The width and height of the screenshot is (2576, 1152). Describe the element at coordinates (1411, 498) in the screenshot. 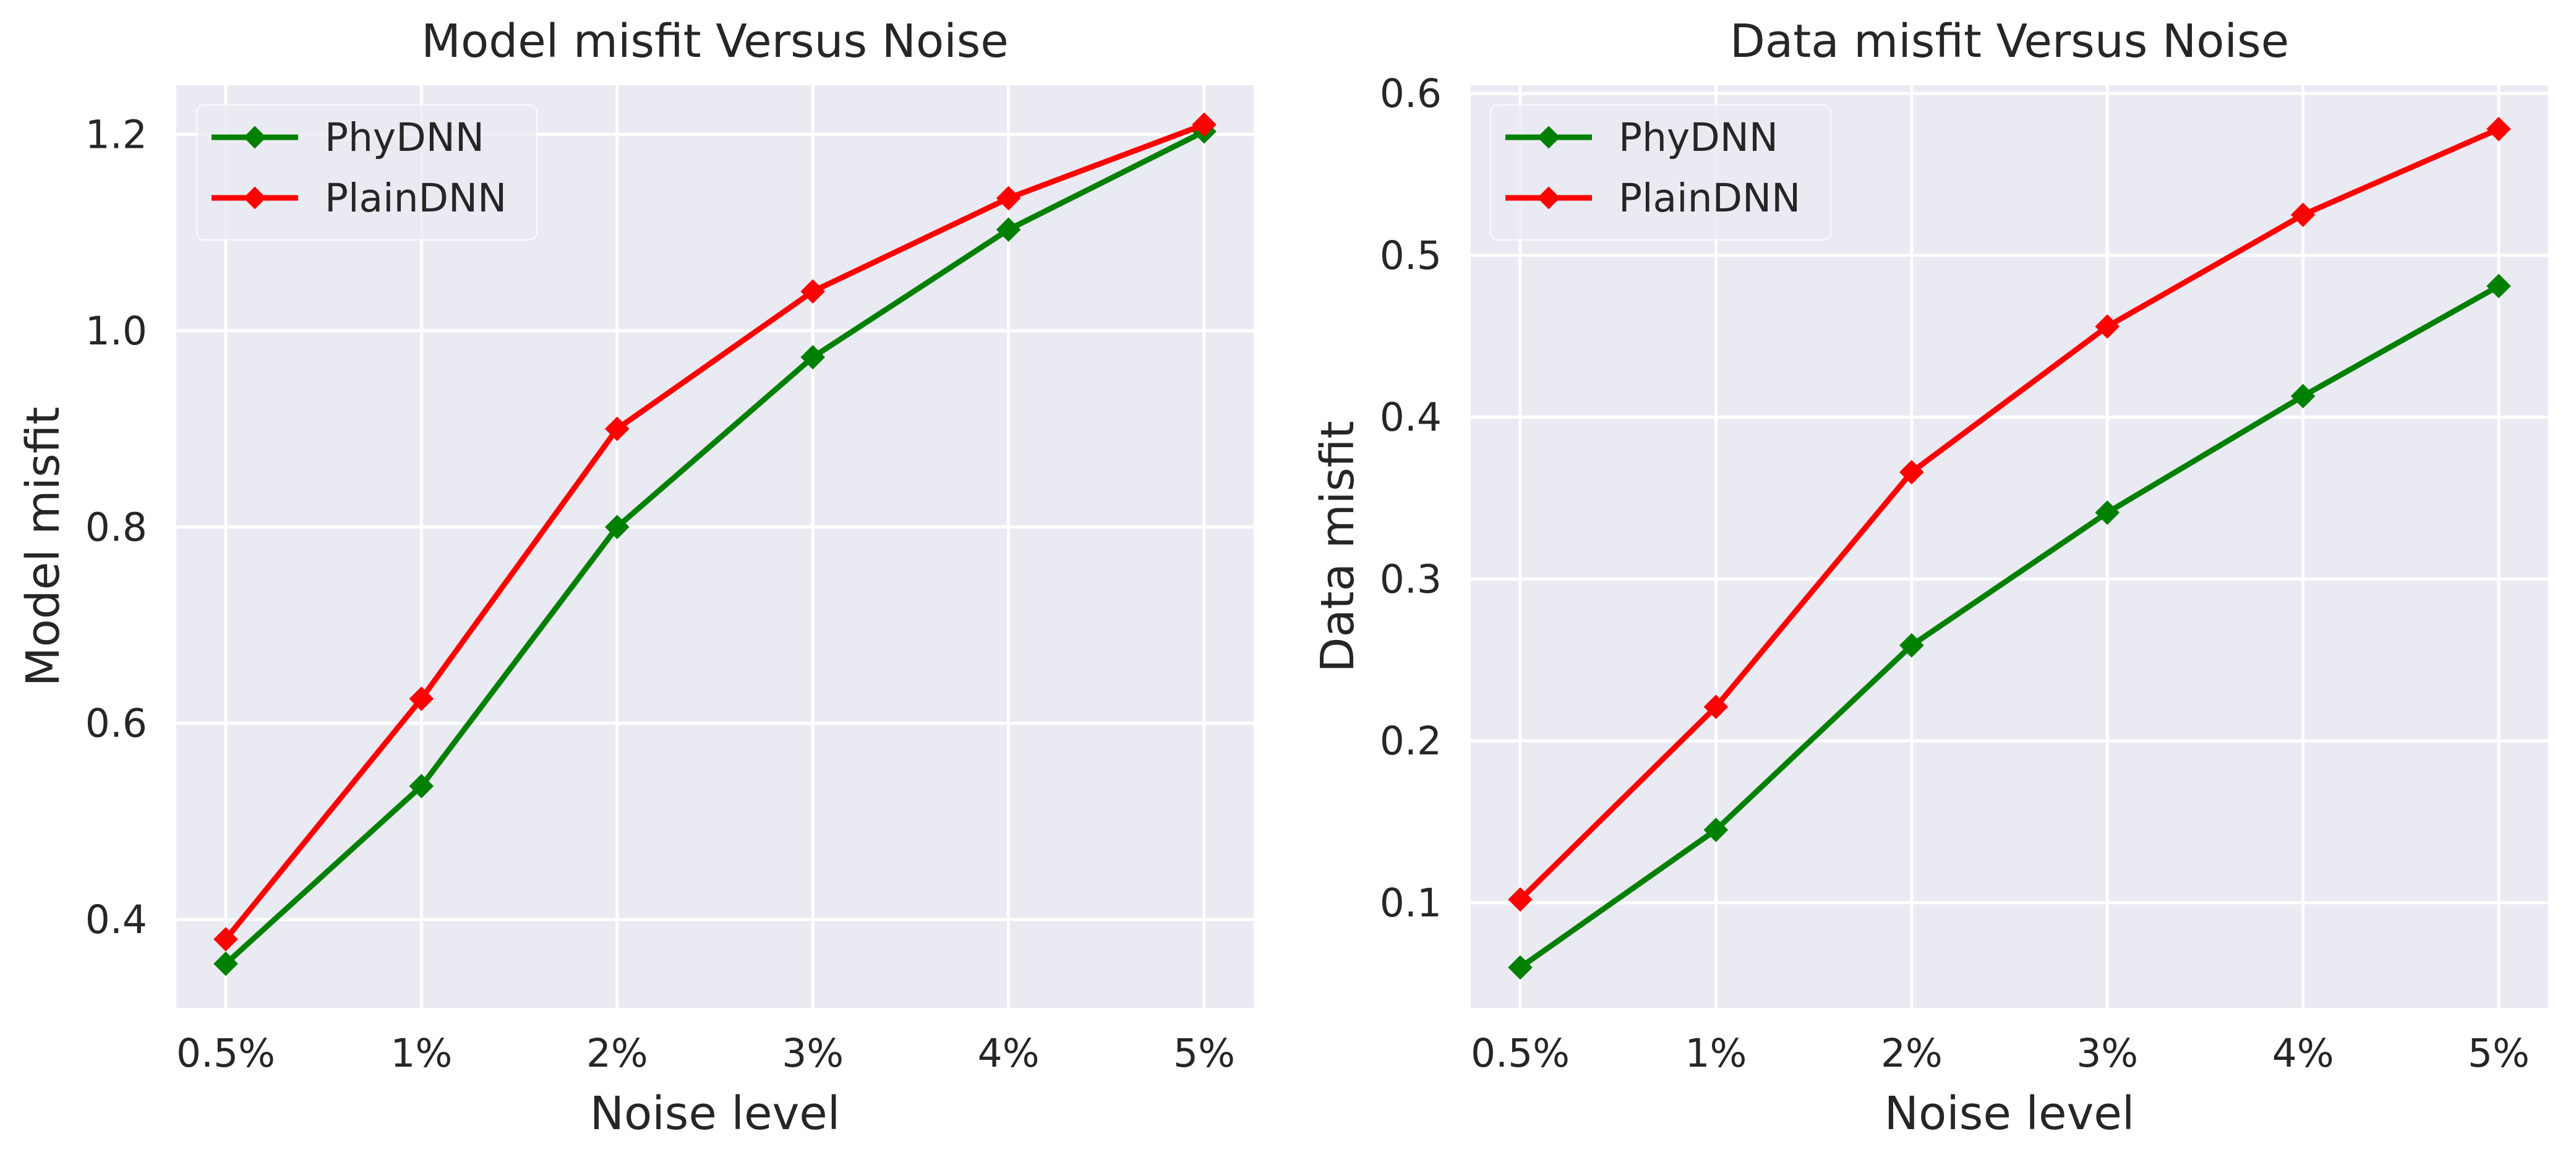

I see `y-tick-labels: 0.1 0.2 0.3 0.4 0.5 0.6` at that location.